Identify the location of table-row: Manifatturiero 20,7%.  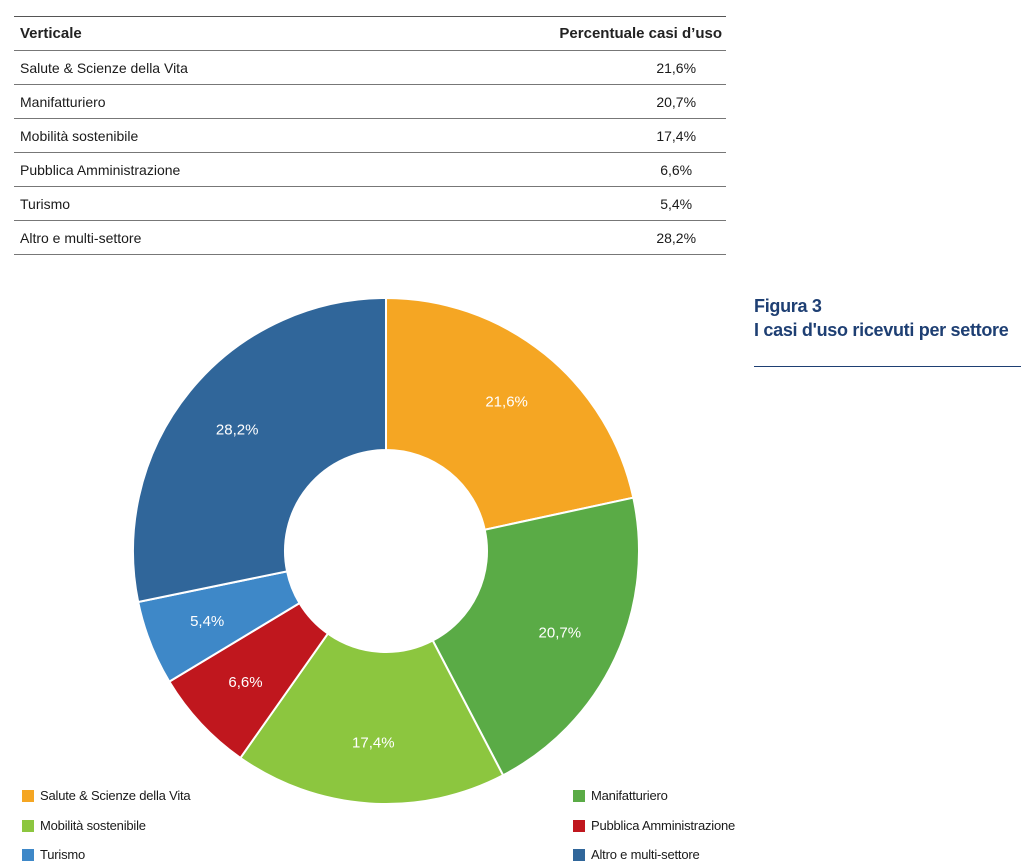
(370, 101).